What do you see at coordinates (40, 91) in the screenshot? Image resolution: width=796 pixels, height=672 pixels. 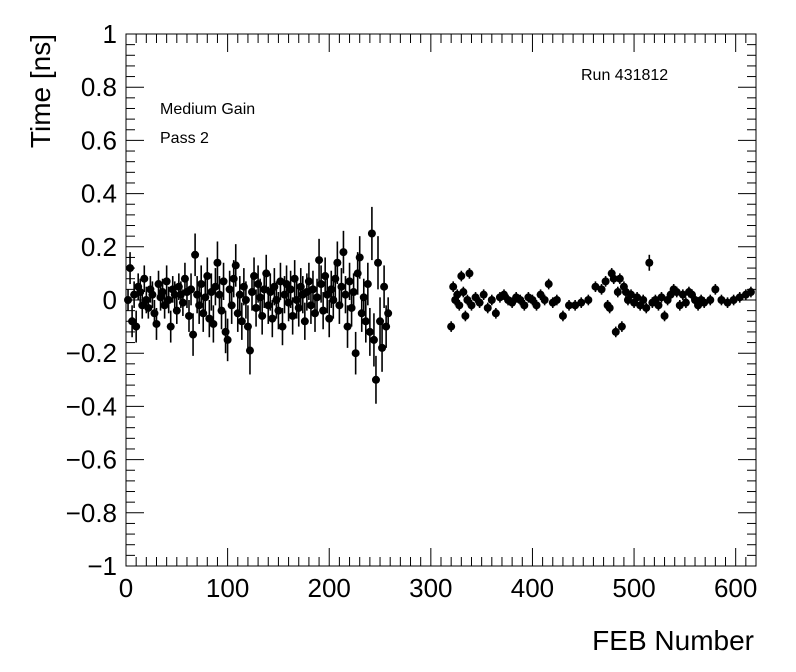 I see `y-axis-title: Time [ns]` at bounding box center [40, 91].